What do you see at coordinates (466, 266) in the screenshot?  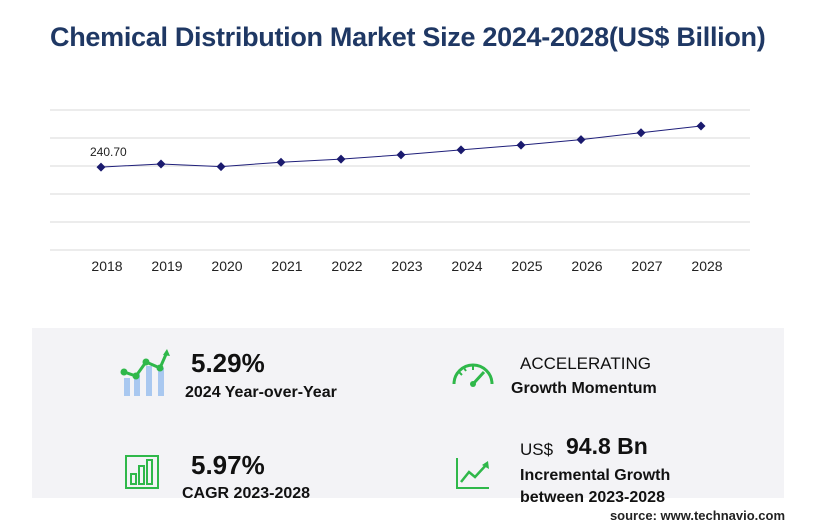 I see `x-tick-label: 2024` at bounding box center [466, 266].